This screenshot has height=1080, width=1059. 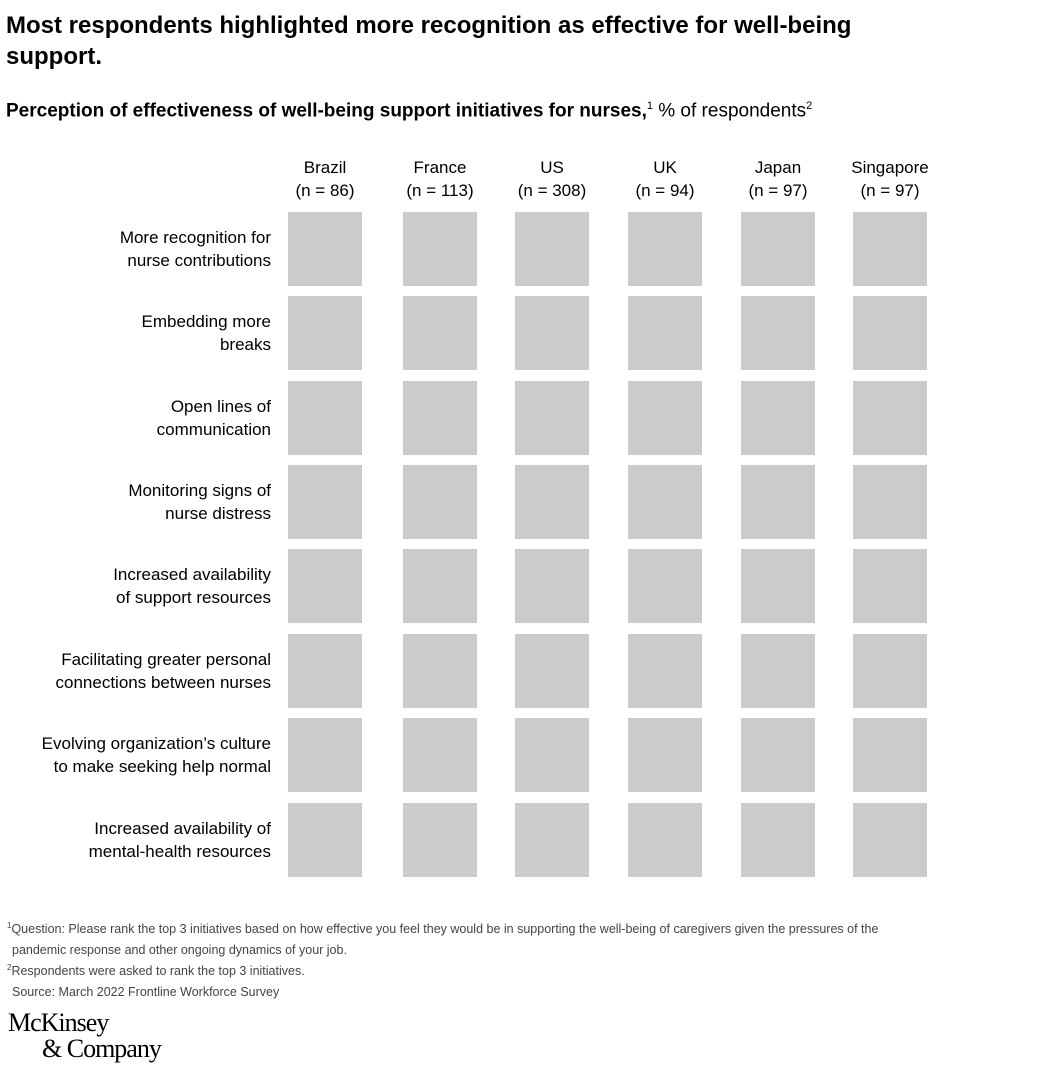 What do you see at coordinates (135, 418) in the screenshot?
I see `row-label: Open lines of communication` at bounding box center [135, 418].